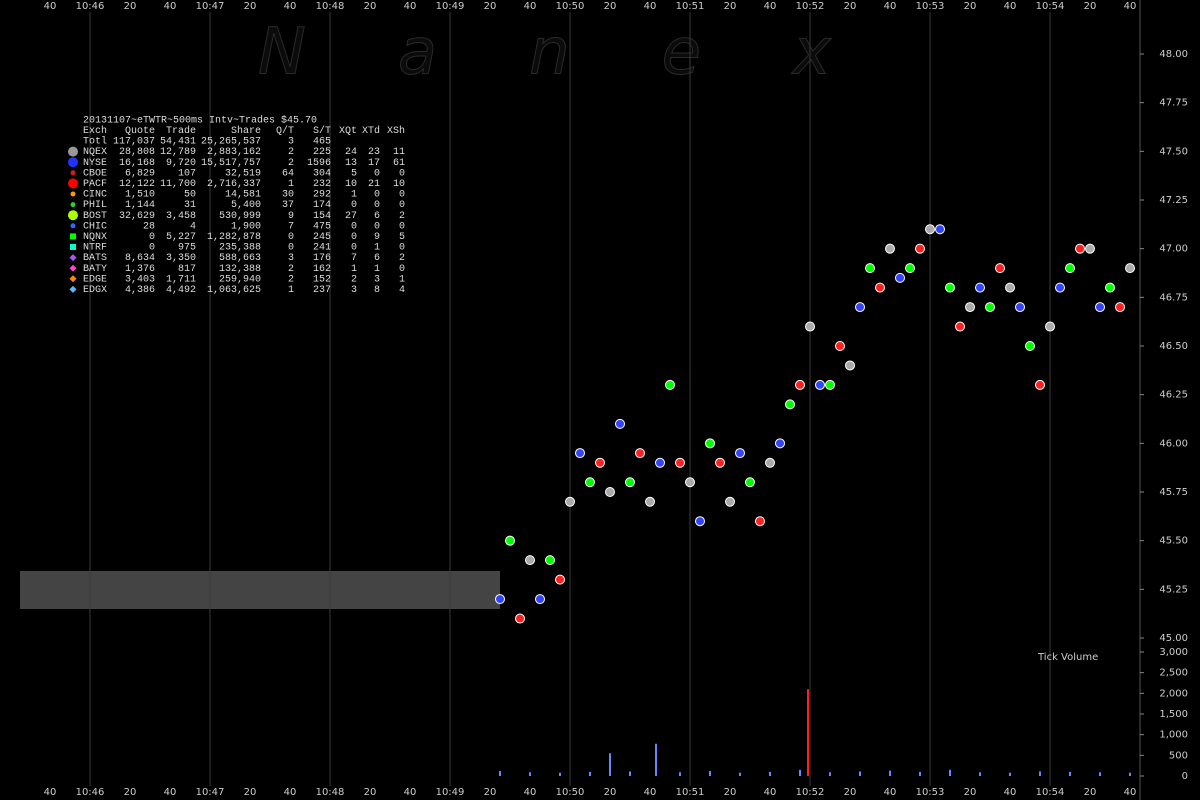 Image resolution: width=1200 pixels, height=800 pixels. I want to click on stats-cell: 11,700, so click(178, 184).